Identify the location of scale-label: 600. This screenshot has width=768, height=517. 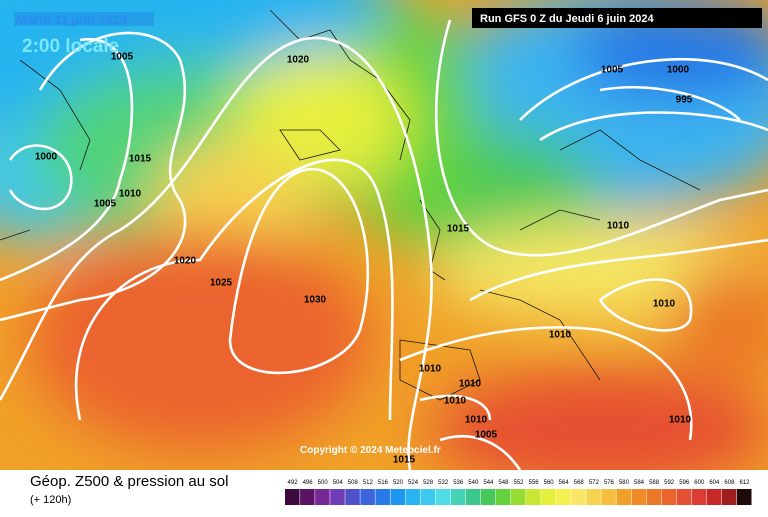
(699, 483).